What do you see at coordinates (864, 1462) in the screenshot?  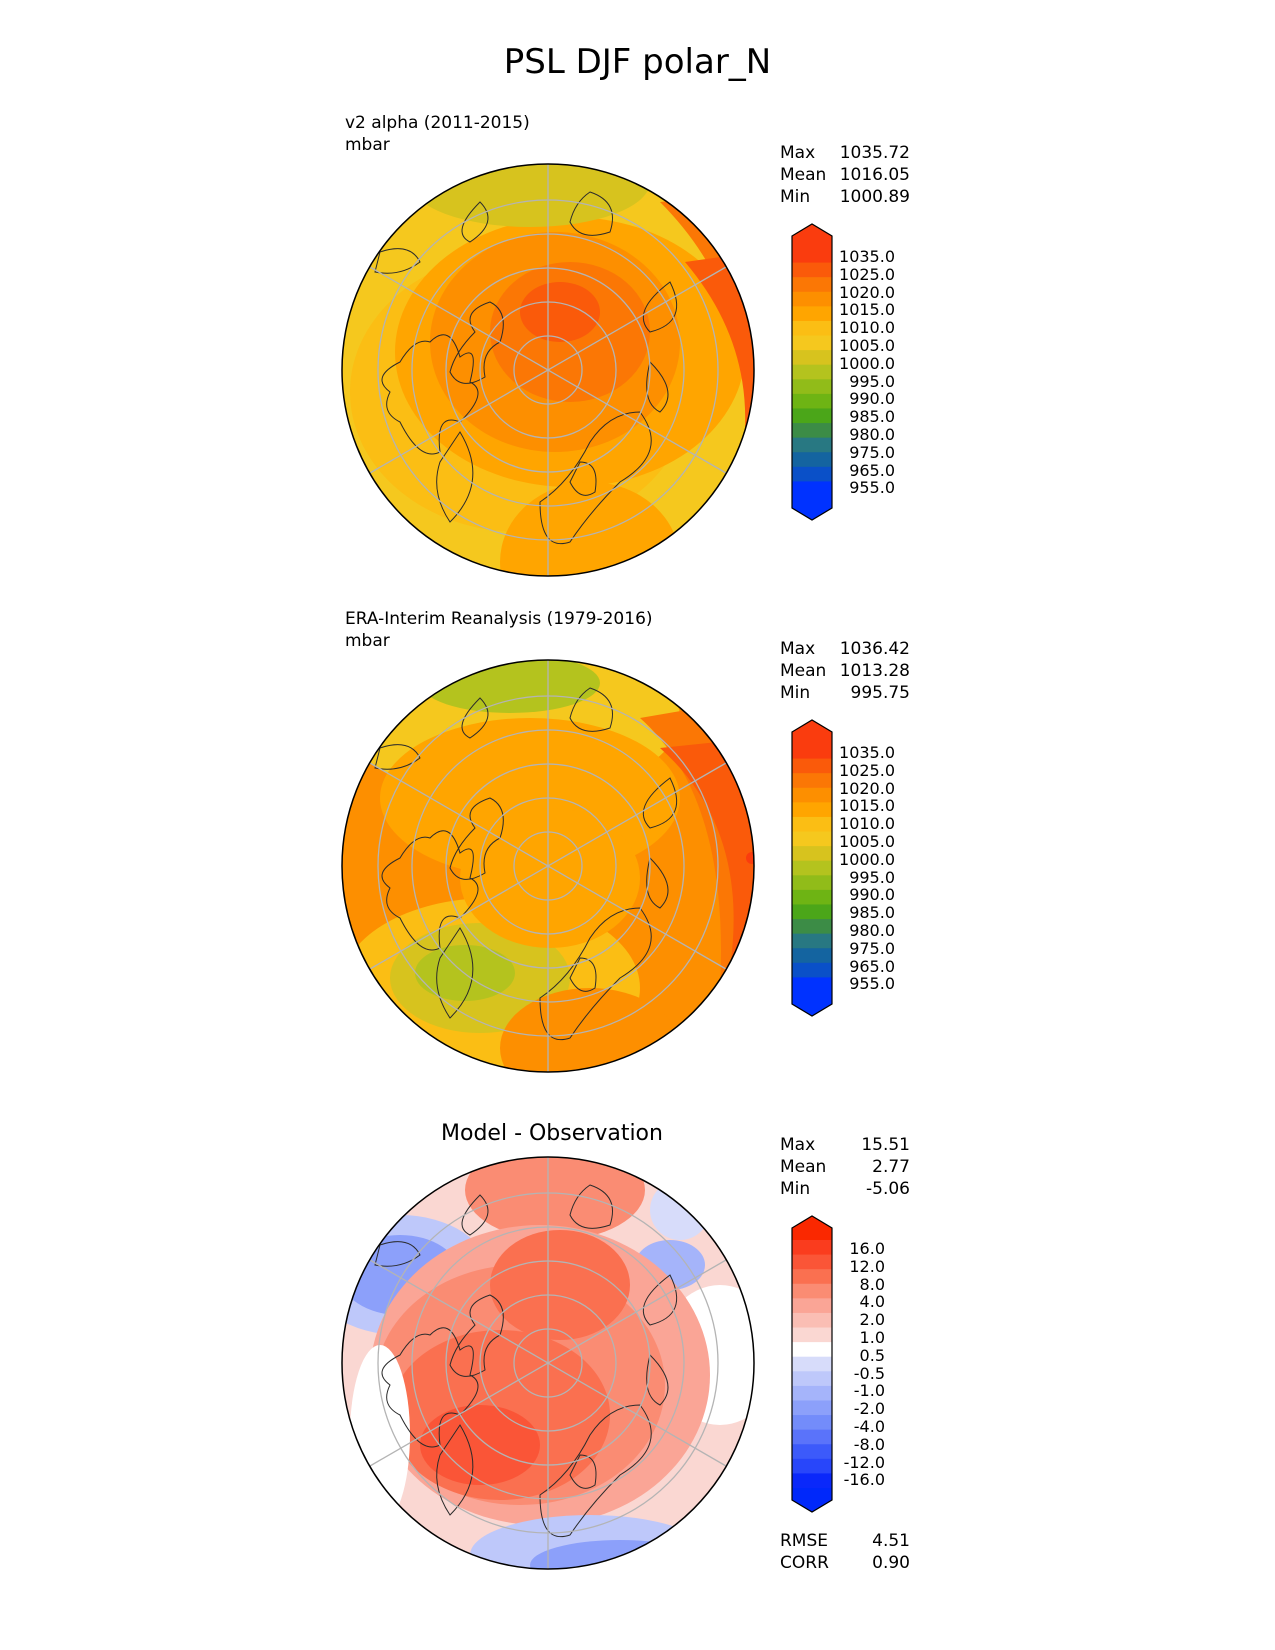 I see `colorbar-tick-label: -12.0` at bounding box center [864, 1462].